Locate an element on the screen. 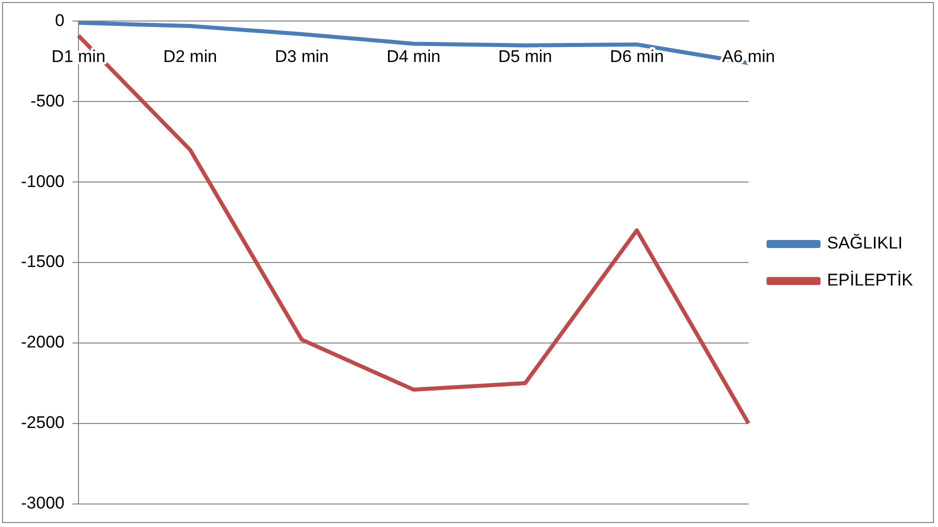  x-tick-label: D3 min is located at coordinates (301, 56).